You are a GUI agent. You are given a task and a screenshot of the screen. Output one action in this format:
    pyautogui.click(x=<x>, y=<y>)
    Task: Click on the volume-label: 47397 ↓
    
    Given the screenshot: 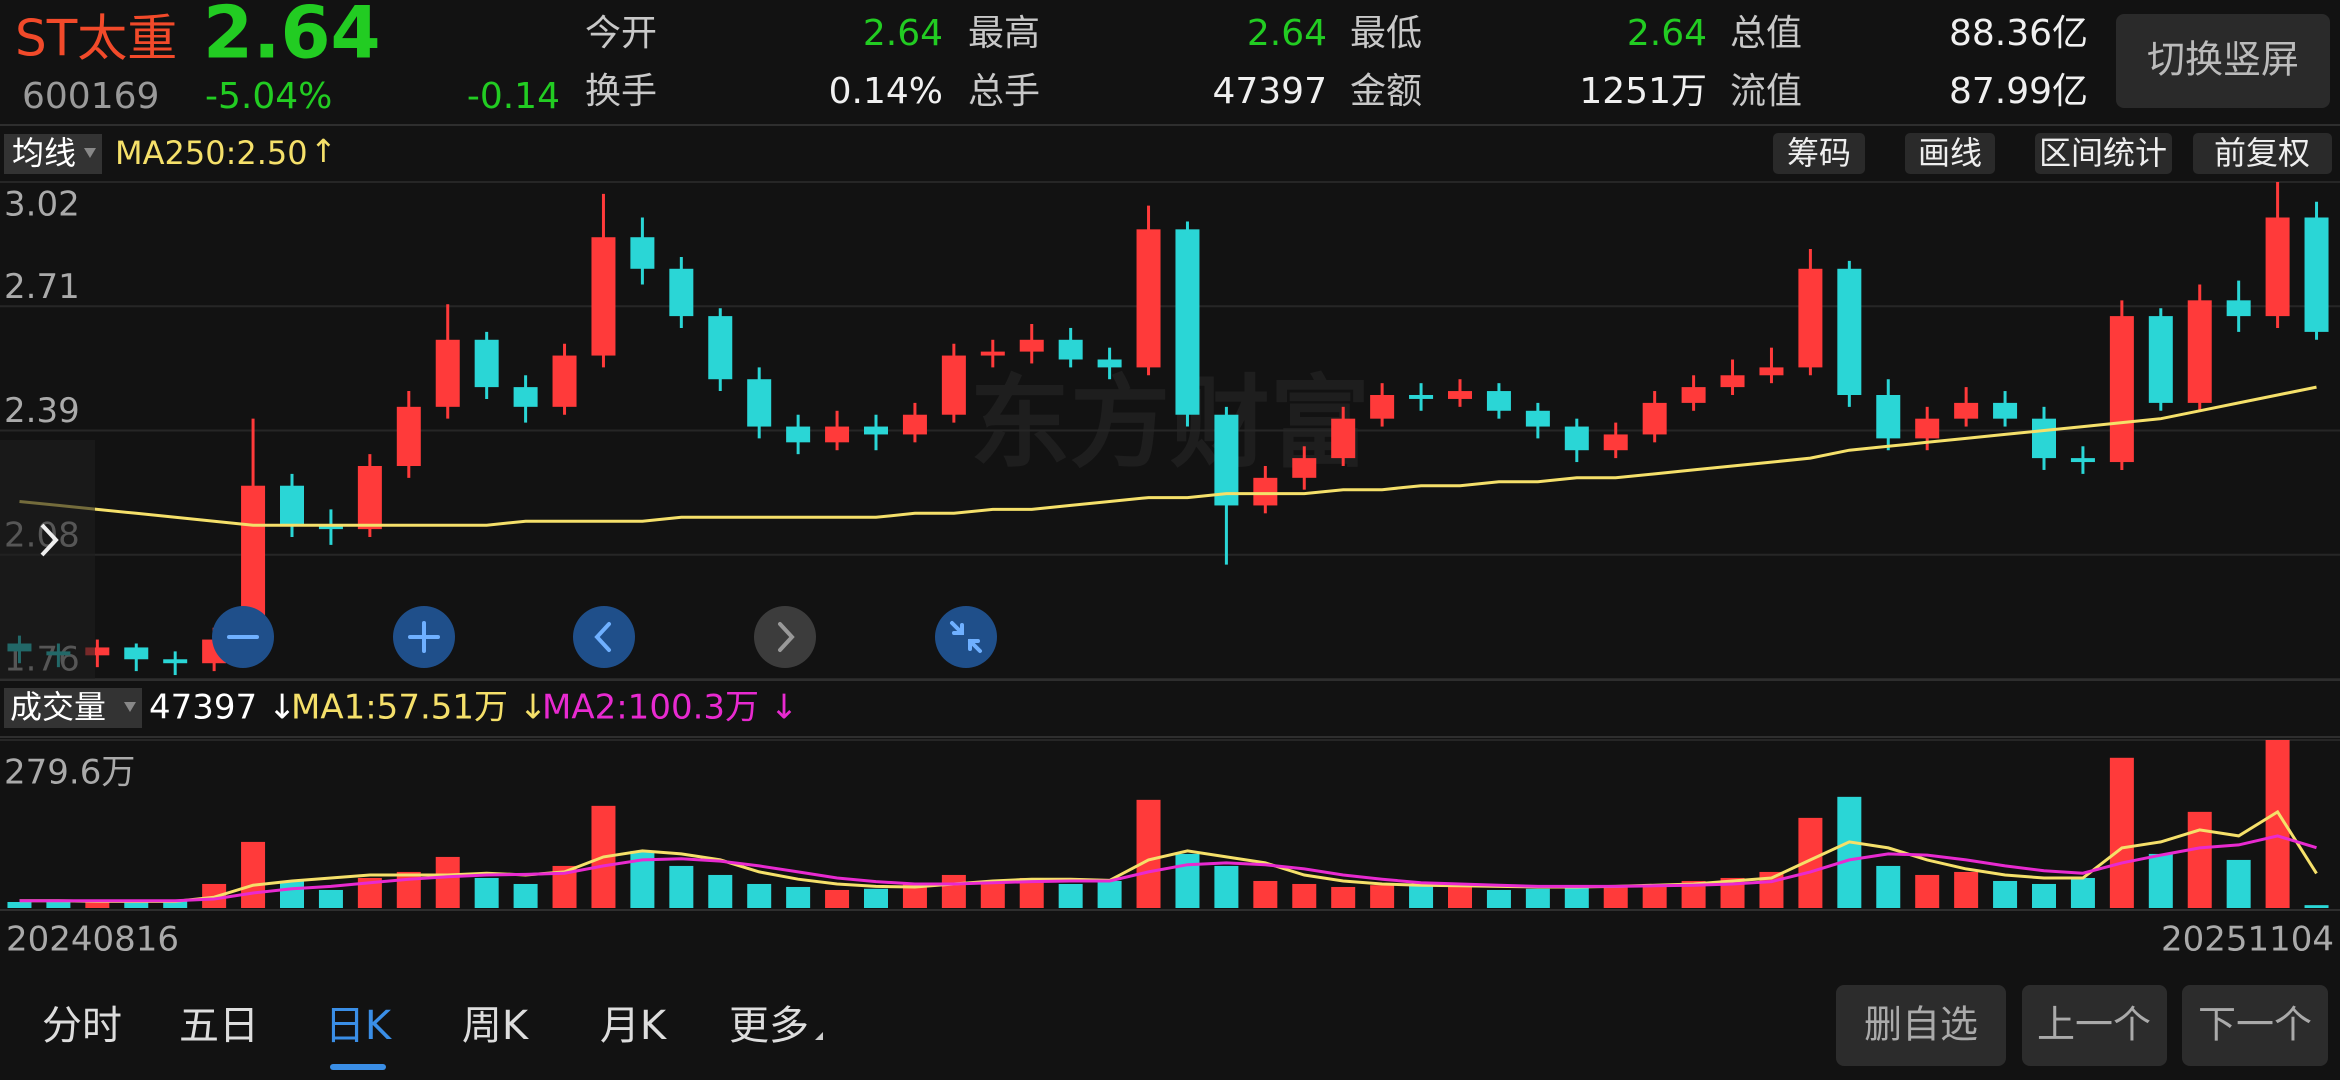 What is the action you would take?
    pyautogui.click(x=222, y=708)
    